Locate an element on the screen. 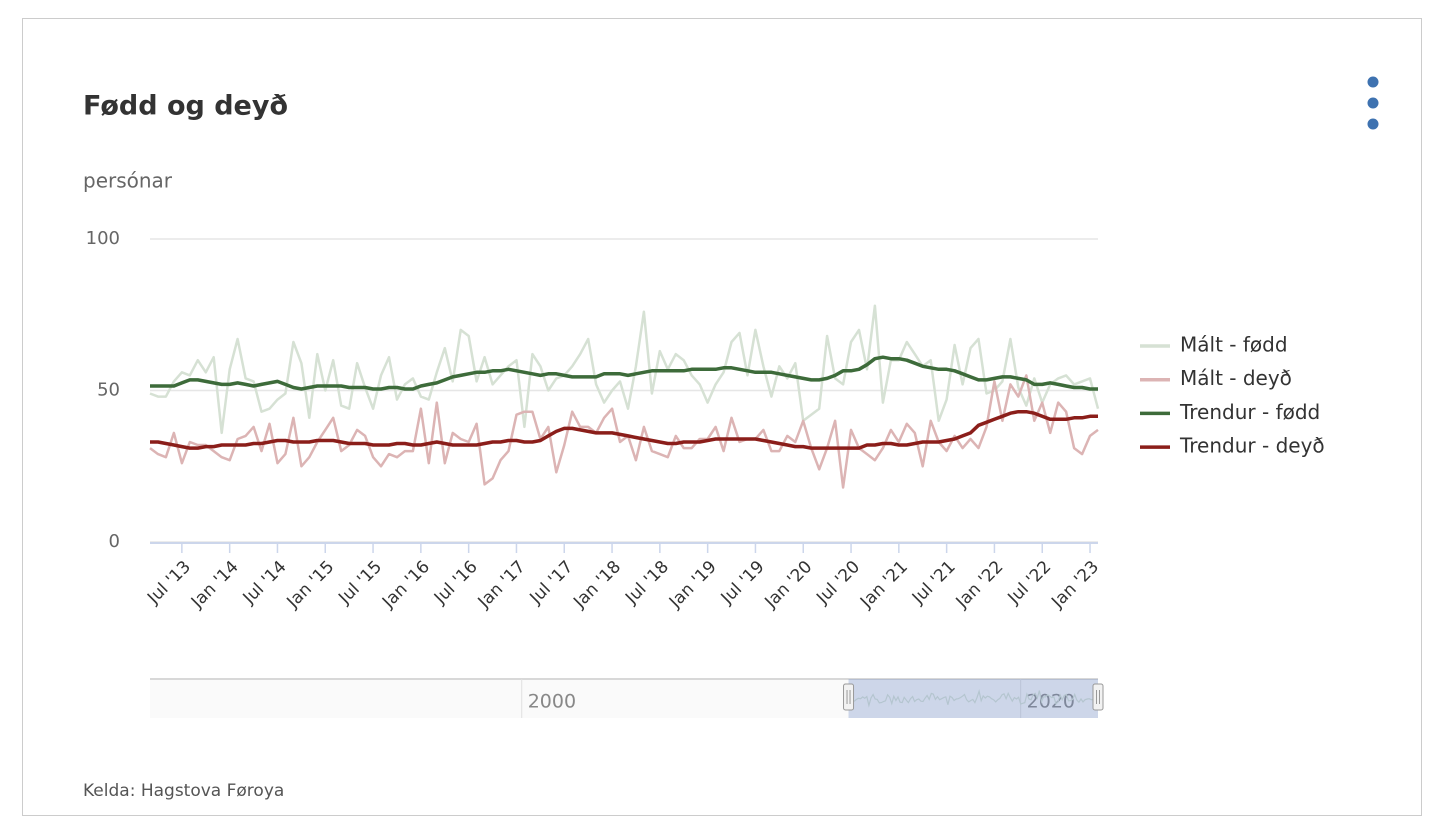  navigator-label: 2000 is located at coordinates (552, 702).